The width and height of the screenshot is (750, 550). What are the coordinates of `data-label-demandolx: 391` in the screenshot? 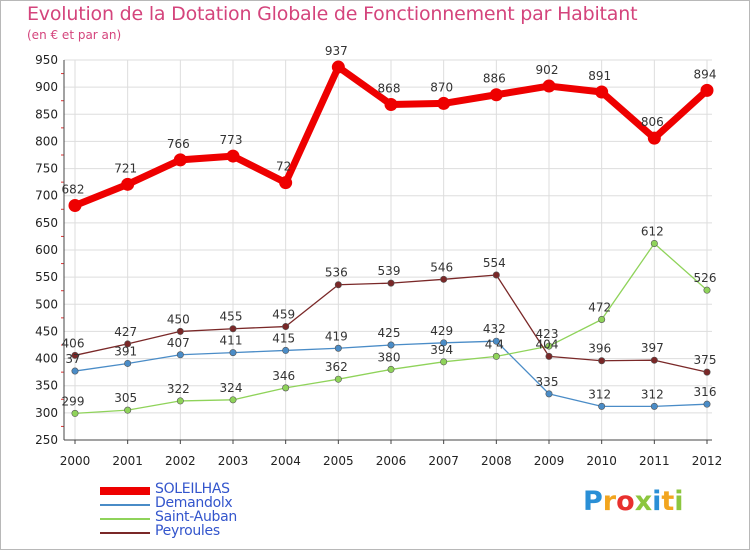 It's located at (125, 351).